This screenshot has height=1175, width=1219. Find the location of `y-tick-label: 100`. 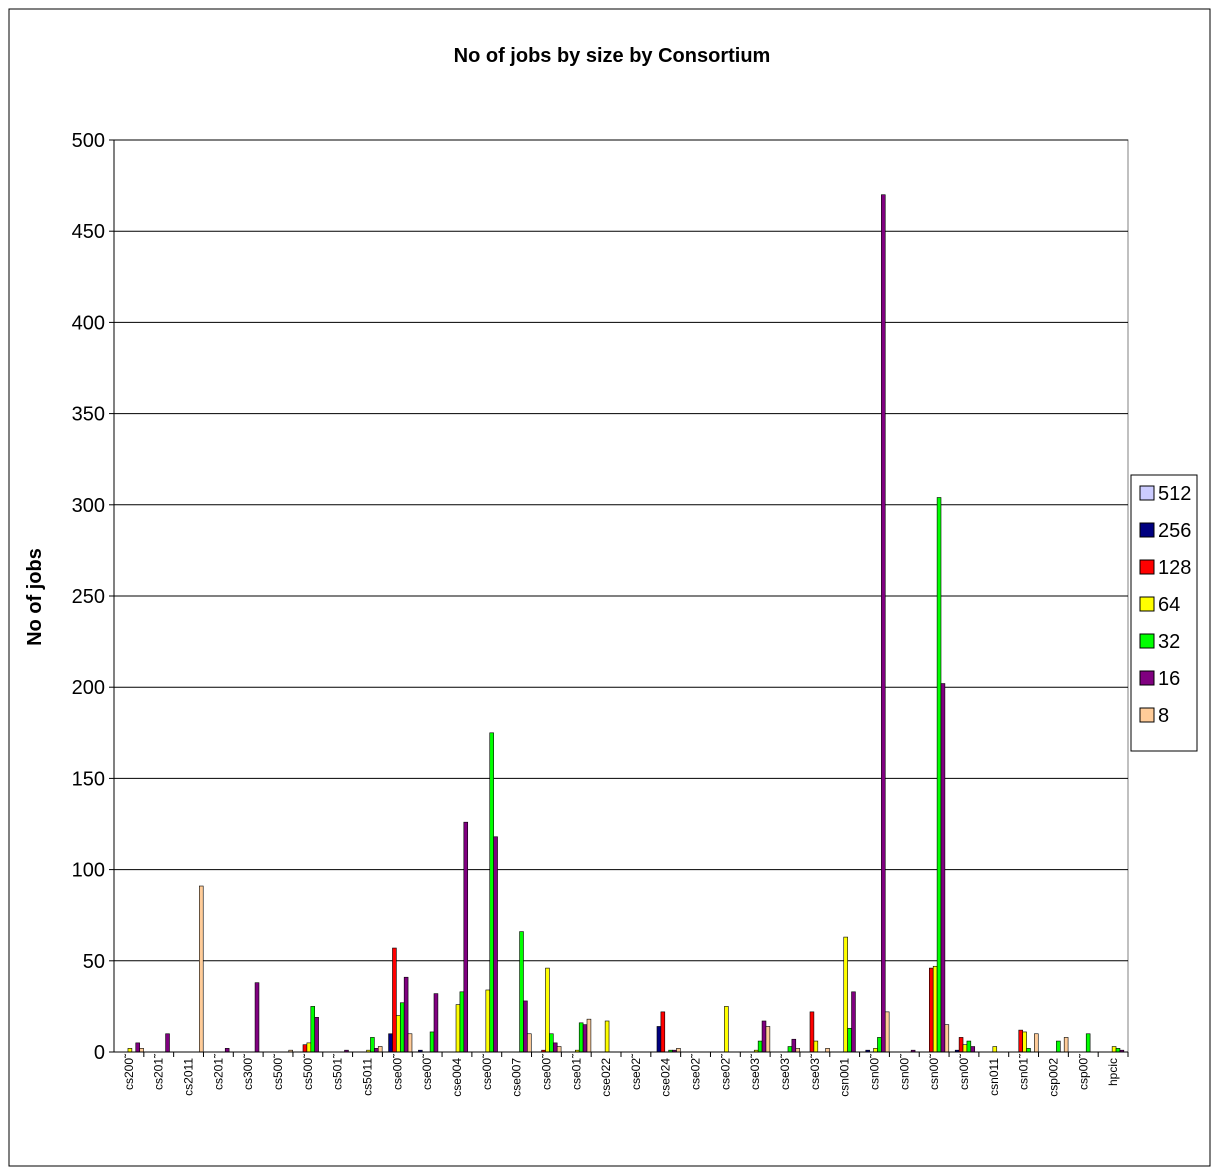

y-tick-label: 100 is located at coordinates (88, 871).